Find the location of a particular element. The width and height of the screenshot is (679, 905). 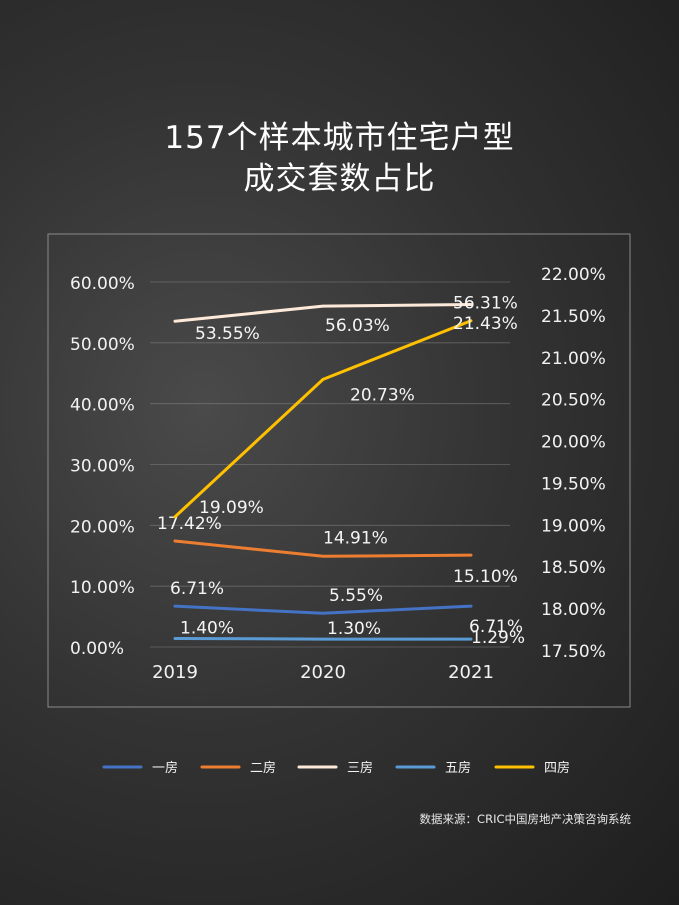

data-label-五房: 1.40% is located at coordinates (207, 628).